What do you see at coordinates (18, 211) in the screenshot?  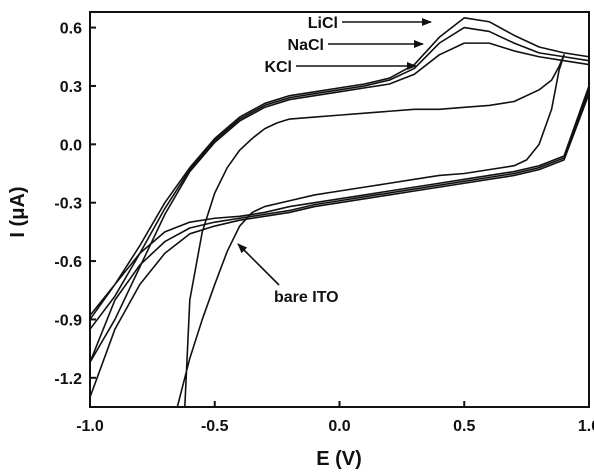 I see `y-axis-title: I (μA)` at bounding box center [18, 211].